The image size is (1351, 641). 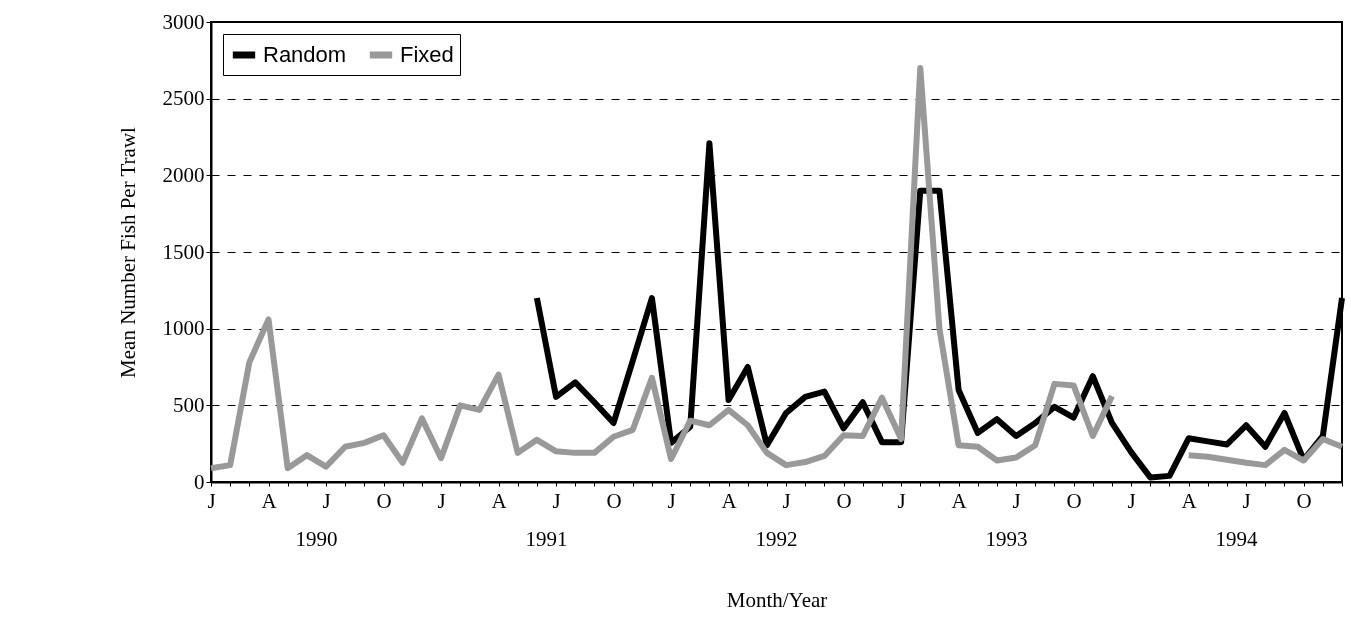 What do you see at coordinates (189, 404) in the screenshot?
I see `y-tick-label: 500` at bounding box center [189, 404].